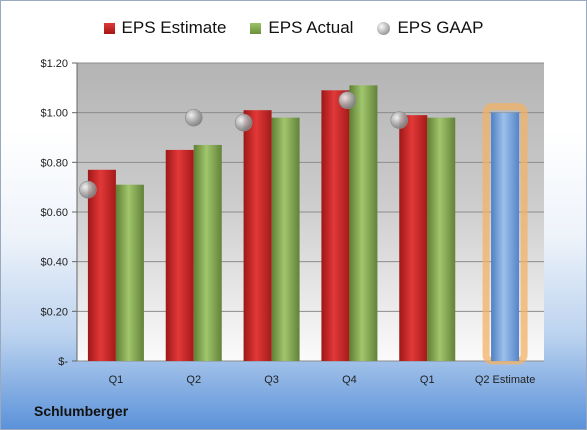 This screenshot has width=587, height=430. I want to click on q2-estimate-bar, so click(505, 237).